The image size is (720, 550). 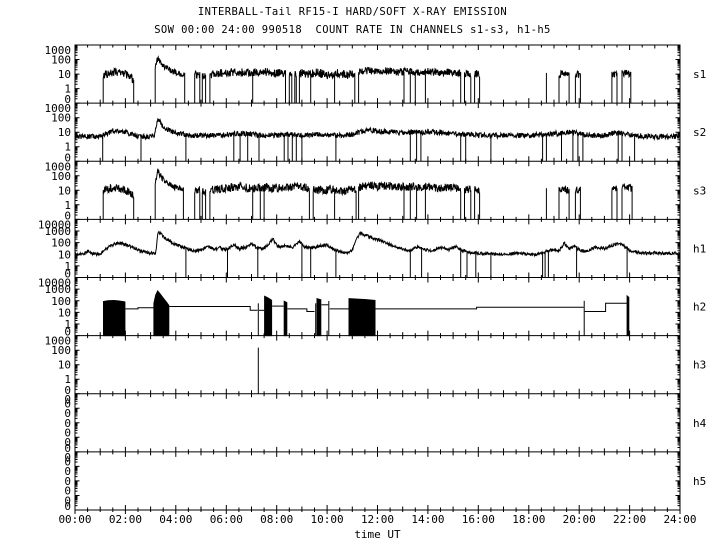 What do you see at coordinates (699, 190) in the screenshot?
I see `channel-label-s3: s3` at bounding box center [699, 190].